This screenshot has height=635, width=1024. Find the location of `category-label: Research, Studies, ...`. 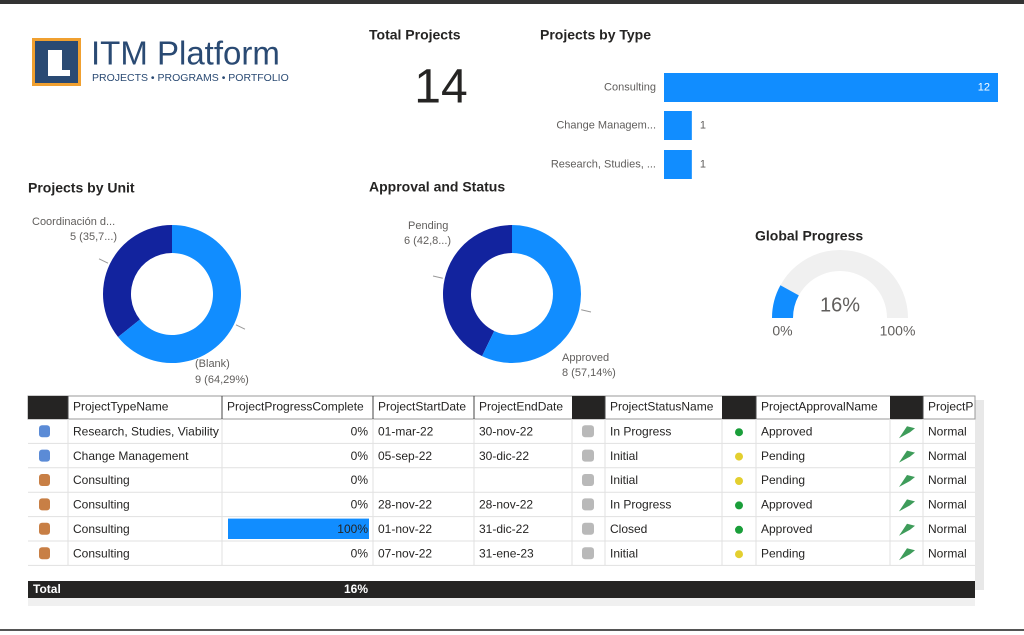

category-label: Research, Studies, ... is located at coordinates (603, 164).